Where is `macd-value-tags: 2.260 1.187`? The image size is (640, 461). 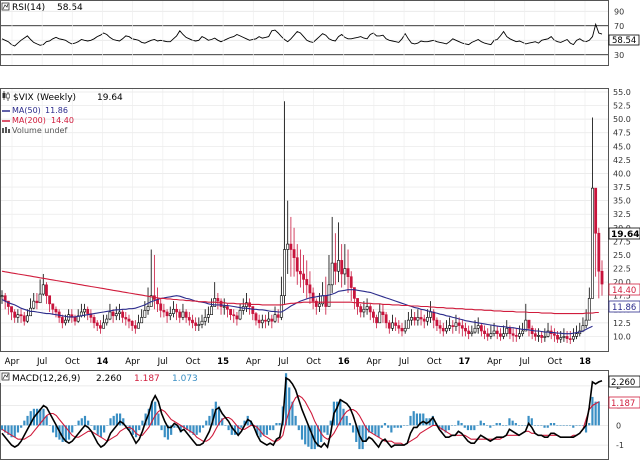 macd-value-tags: 2.260 1.187 is located at coordinates (624, 392).